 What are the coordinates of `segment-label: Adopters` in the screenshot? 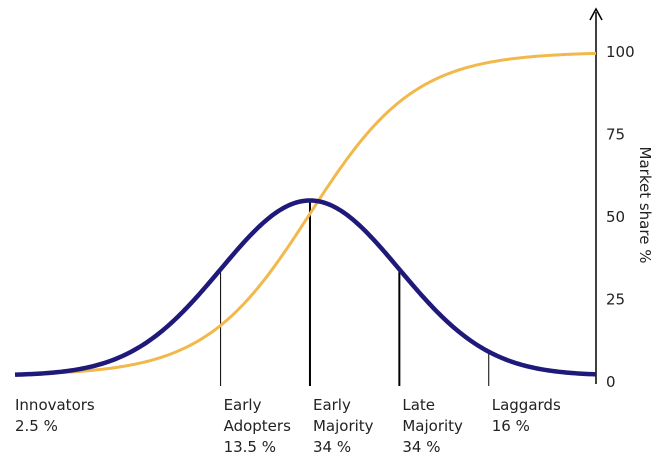 It's located at (257, 426).